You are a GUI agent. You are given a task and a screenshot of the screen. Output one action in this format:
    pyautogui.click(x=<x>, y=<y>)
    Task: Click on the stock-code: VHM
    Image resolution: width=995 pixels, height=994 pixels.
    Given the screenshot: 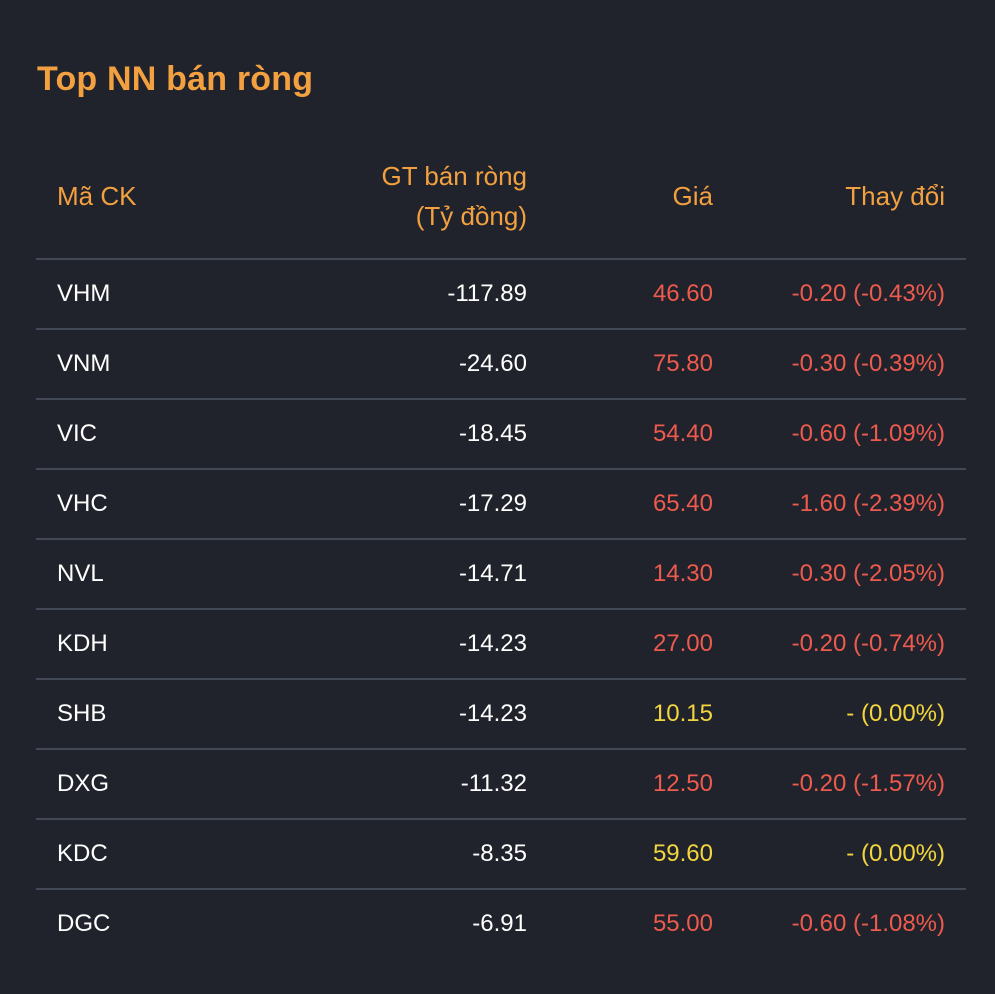 What is the action you would take?
    pyautogui.click(x=84, y=293)
    